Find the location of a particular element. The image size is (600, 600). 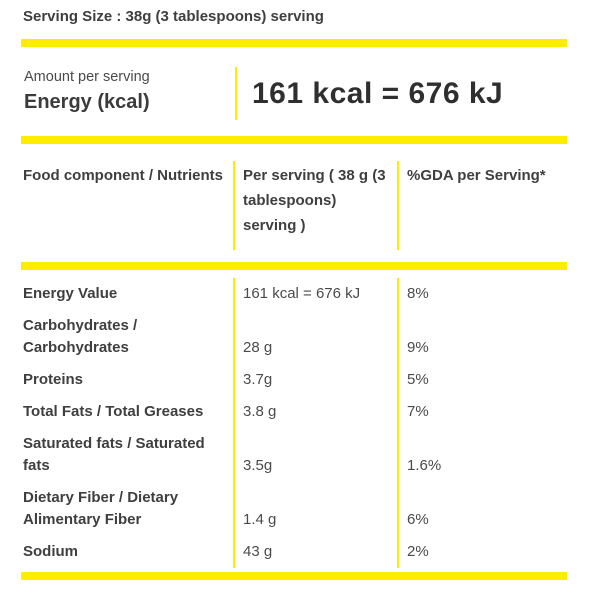

nutrient-name: Total Fats / Total Greases is located at coordinates (113, 411).